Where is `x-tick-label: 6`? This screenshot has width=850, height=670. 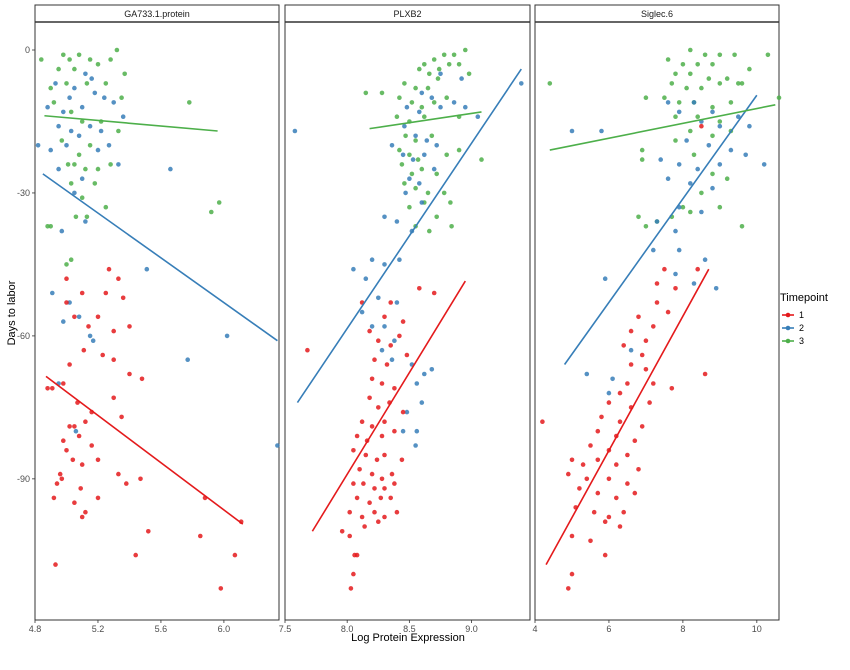
x-tick-label: 6 is located at coordinates (608, 629).